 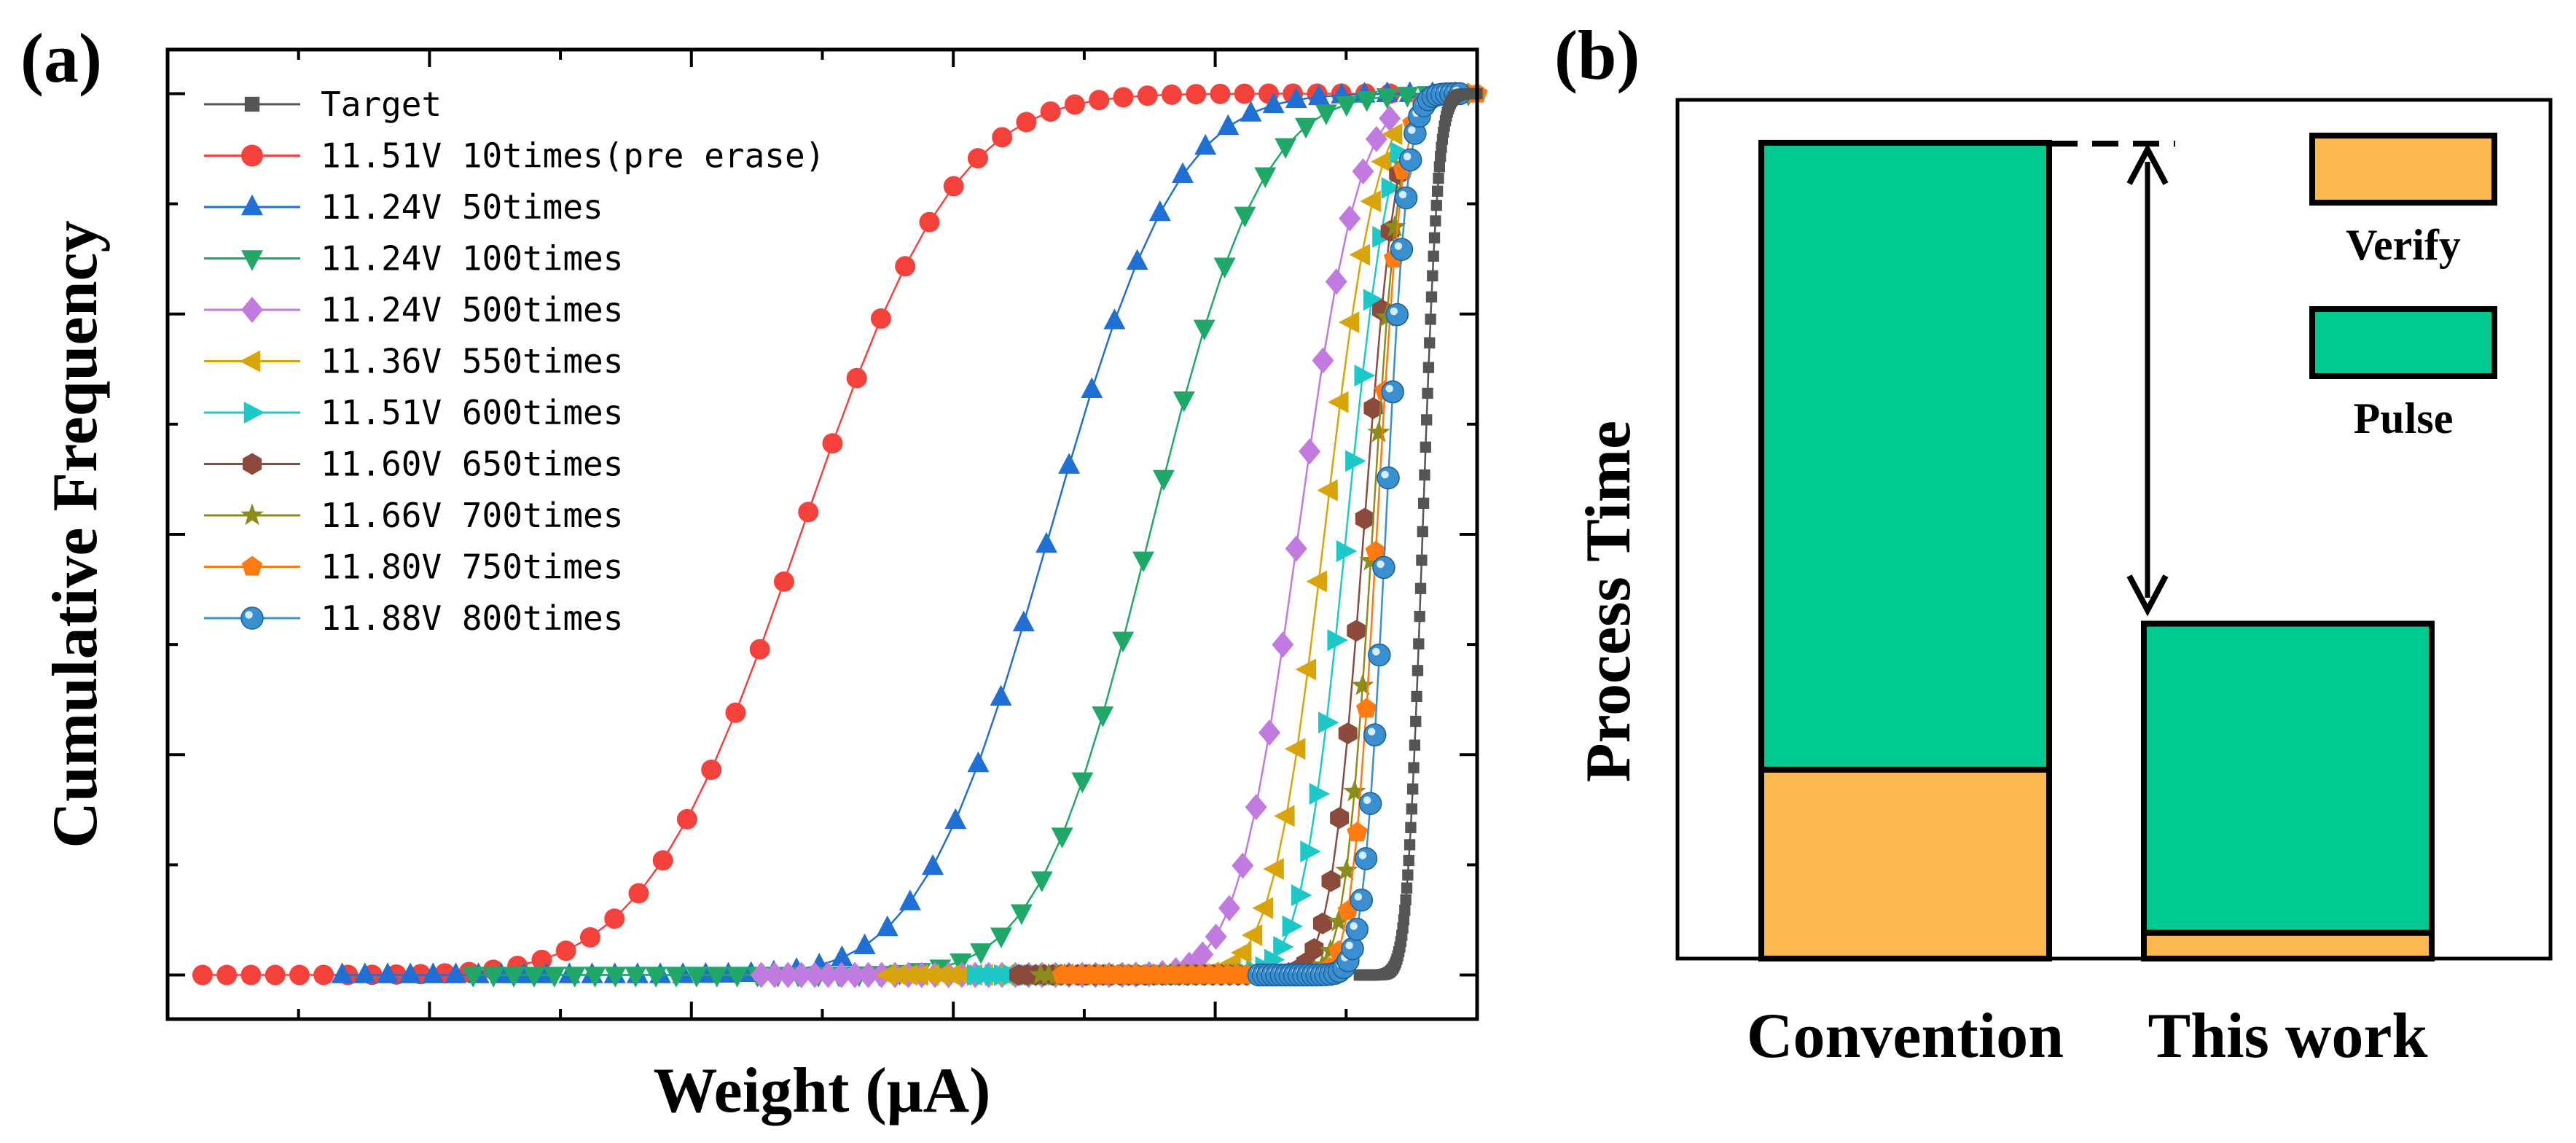 What do you see at coordinates (2147, 164) in the screenshot?
I see `difference-arrow-head-top` at bounding box center [2147, 164].